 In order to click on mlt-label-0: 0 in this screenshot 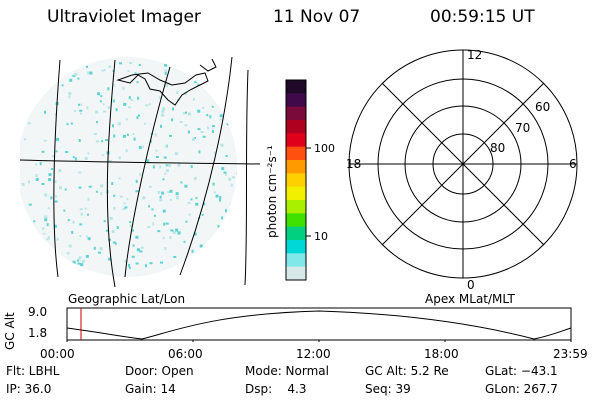, I will do `click(471, 285)`.